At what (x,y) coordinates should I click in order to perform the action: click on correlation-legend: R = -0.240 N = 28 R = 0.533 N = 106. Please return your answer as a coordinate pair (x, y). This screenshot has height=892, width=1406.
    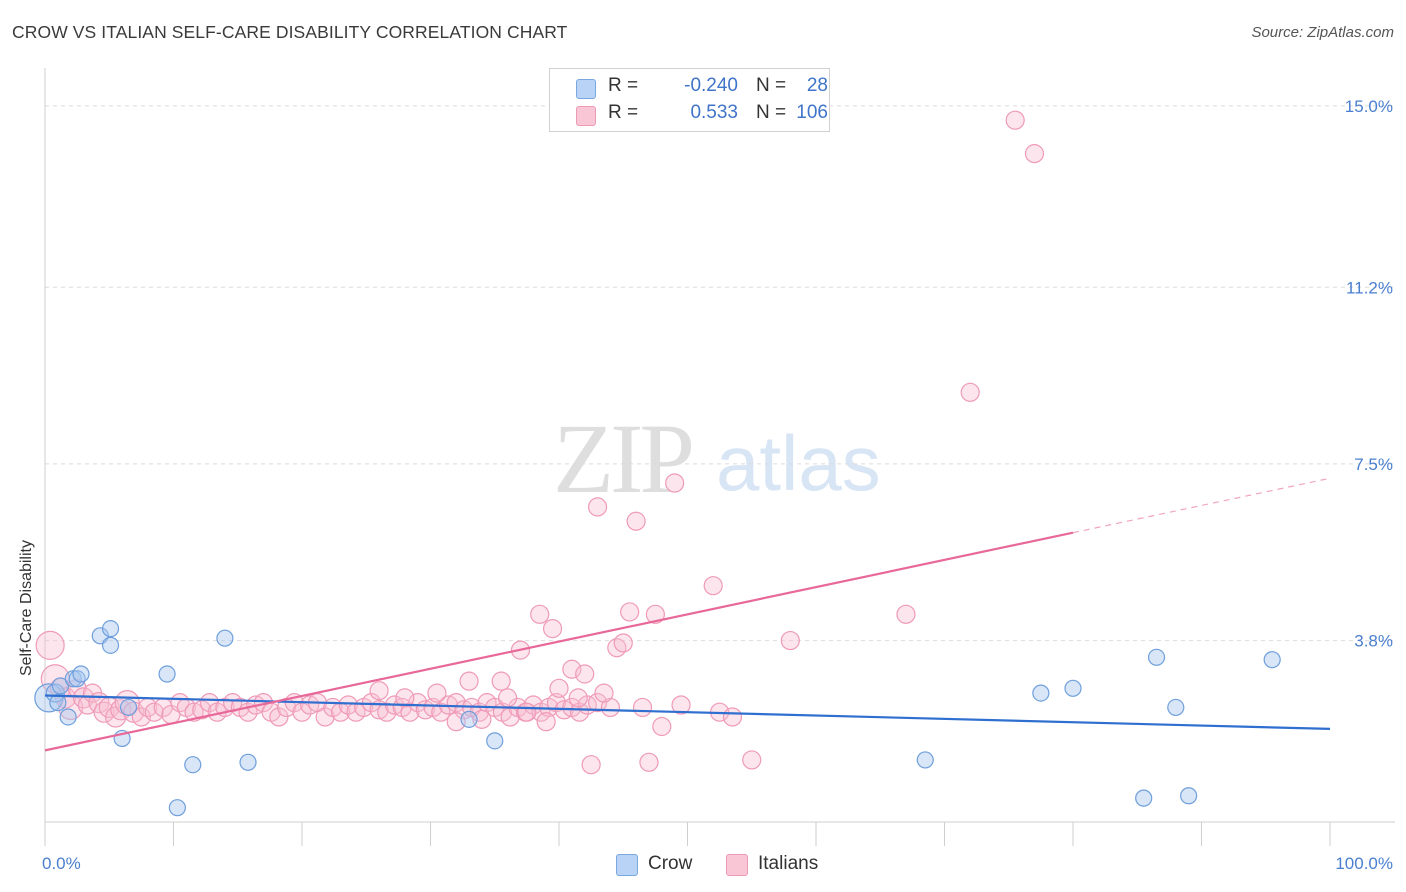
    Looking at the image, I should click on (689, 100).